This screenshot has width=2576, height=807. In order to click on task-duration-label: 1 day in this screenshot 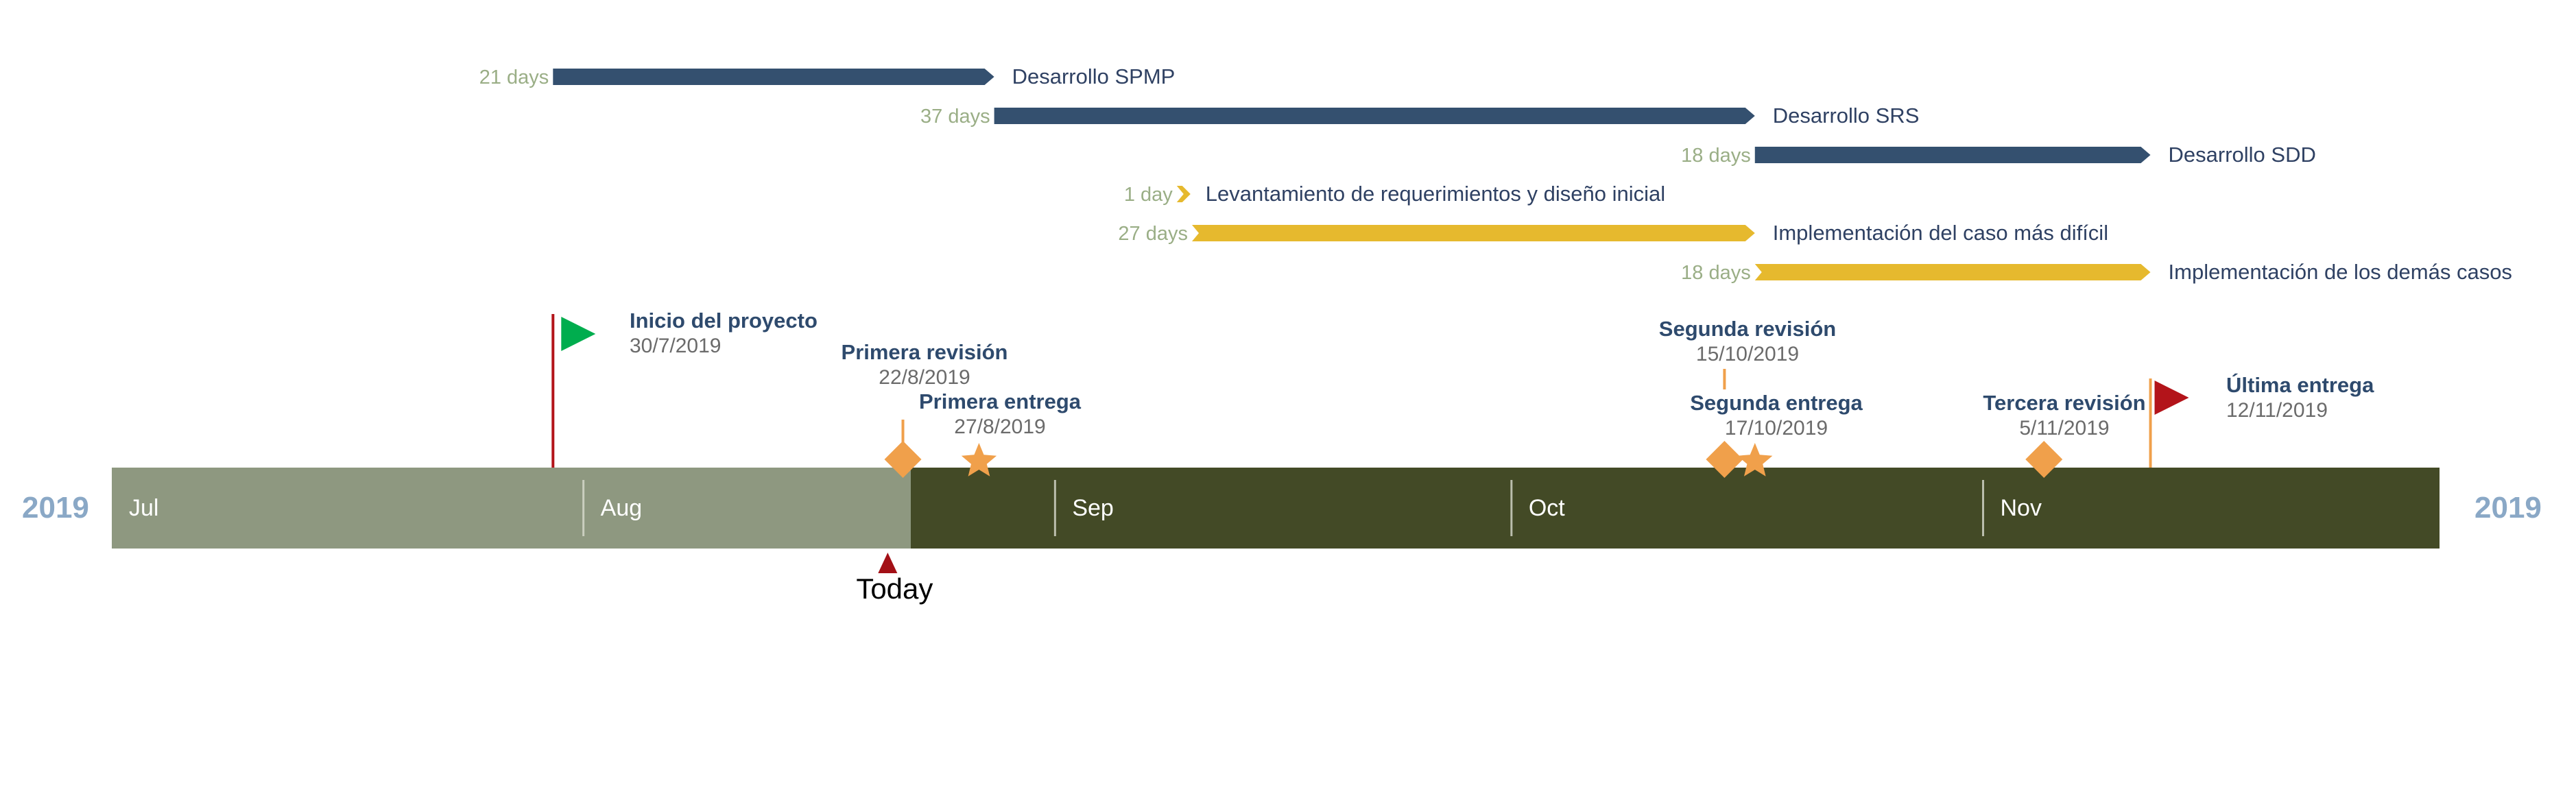, I will do `click(1148, 195)`.